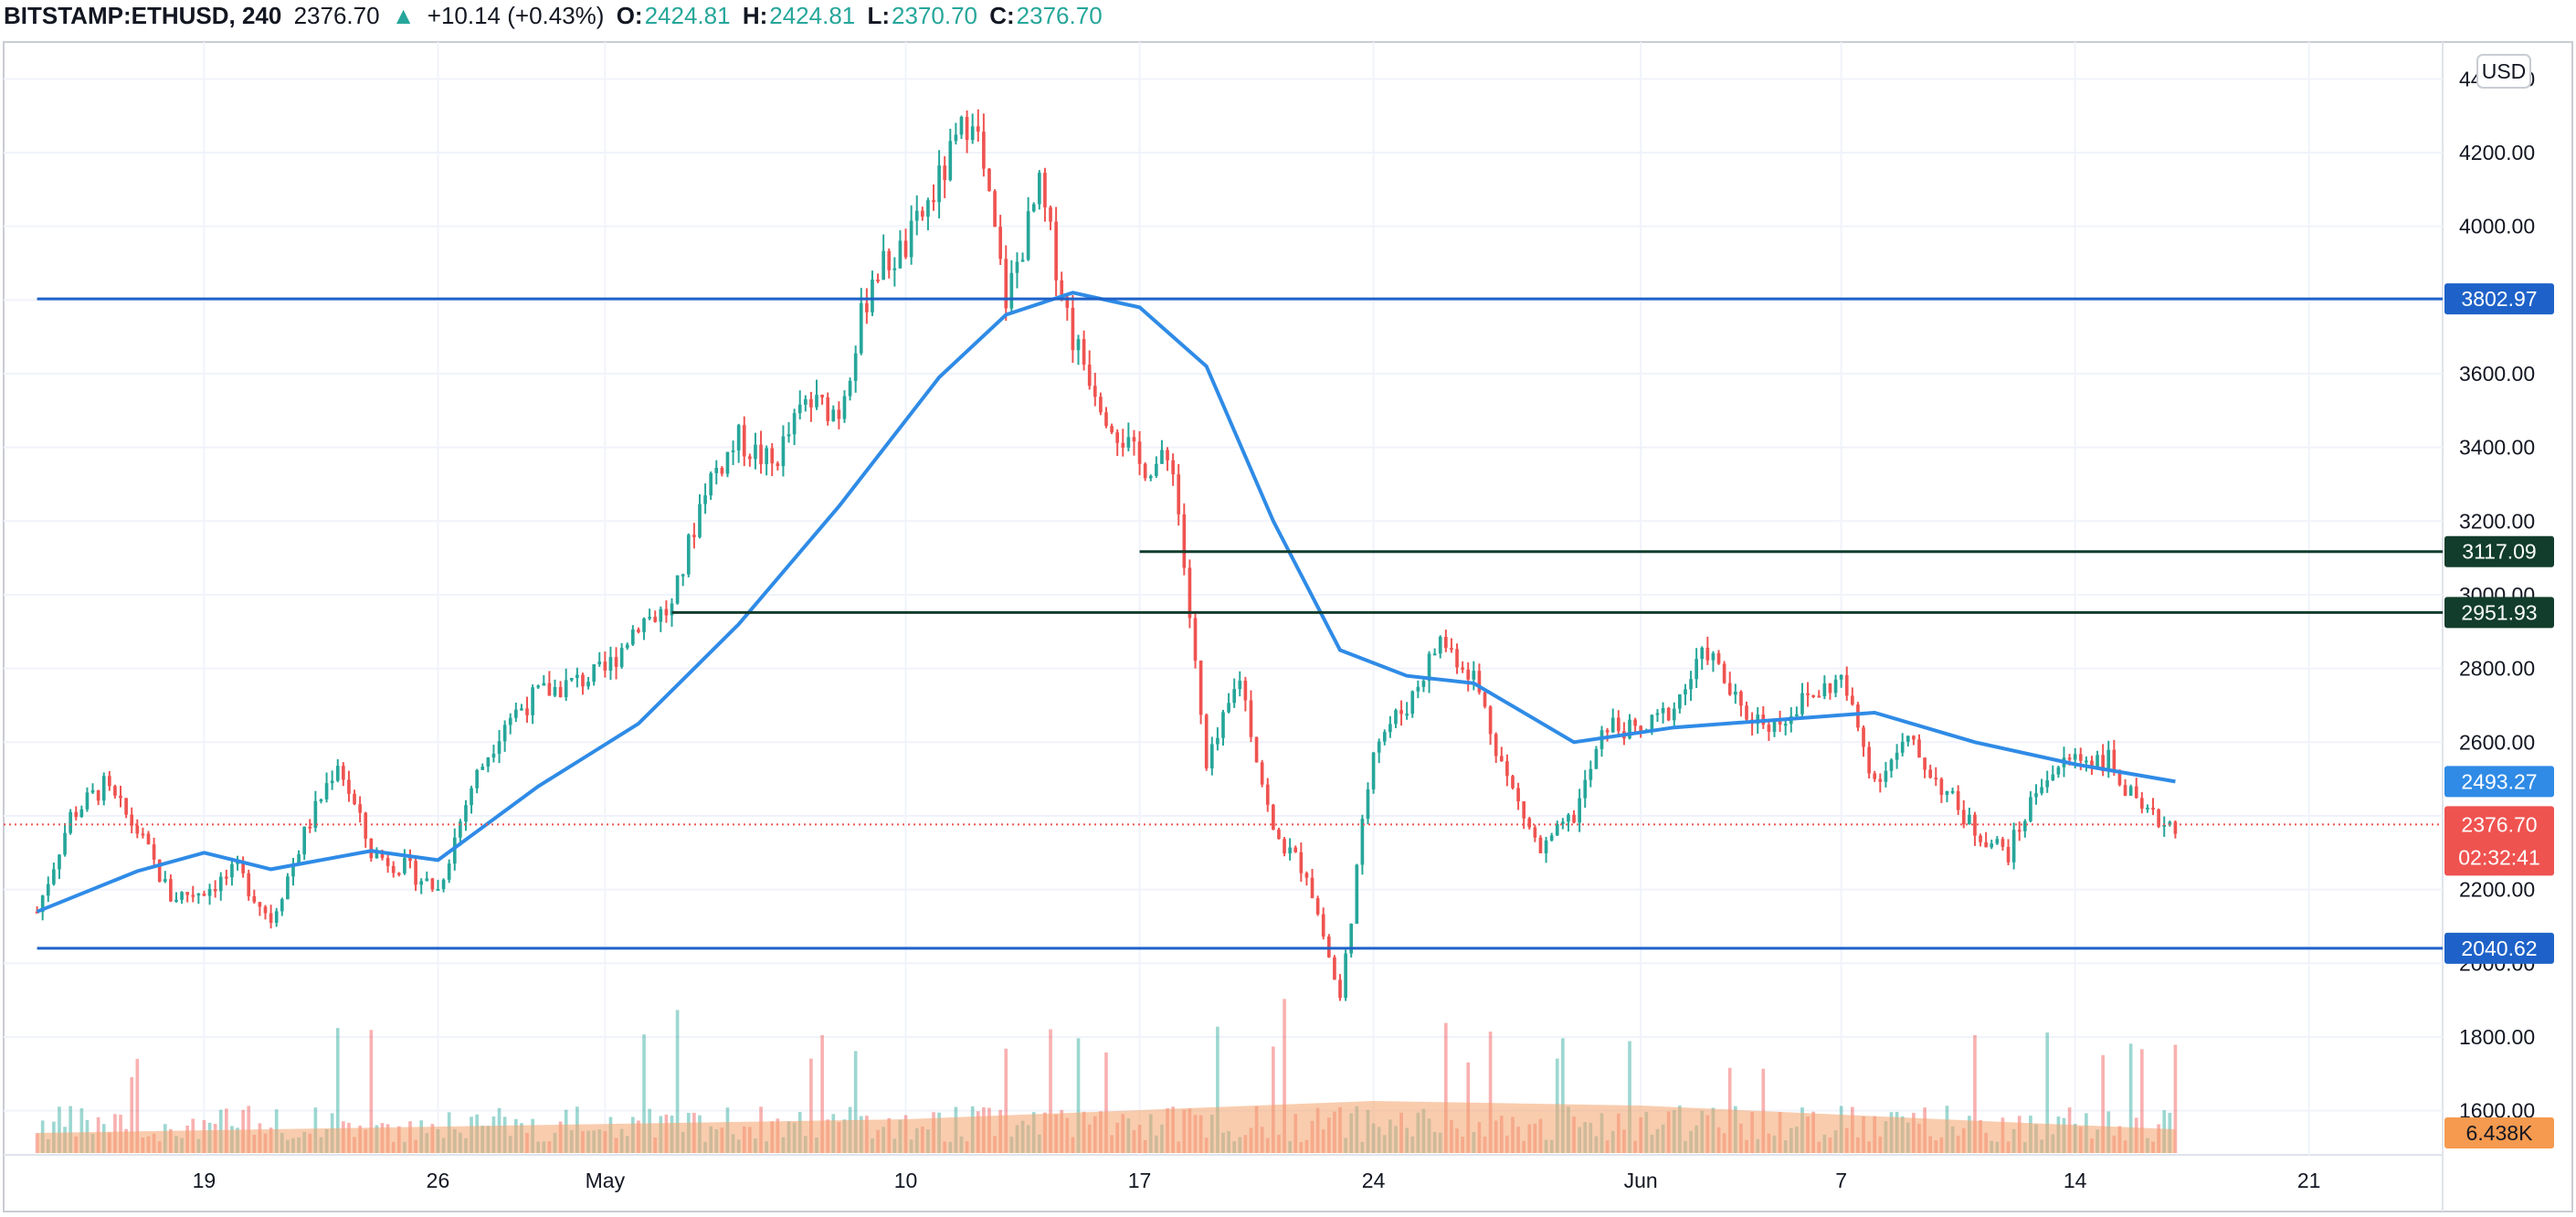 Image resolution: width=2576 pixels, height=1217 pixels. What do you see at coordinates (934, 15) in the screenshot?
I see `low-value: 2370.70` at bounding box center [934, 15].